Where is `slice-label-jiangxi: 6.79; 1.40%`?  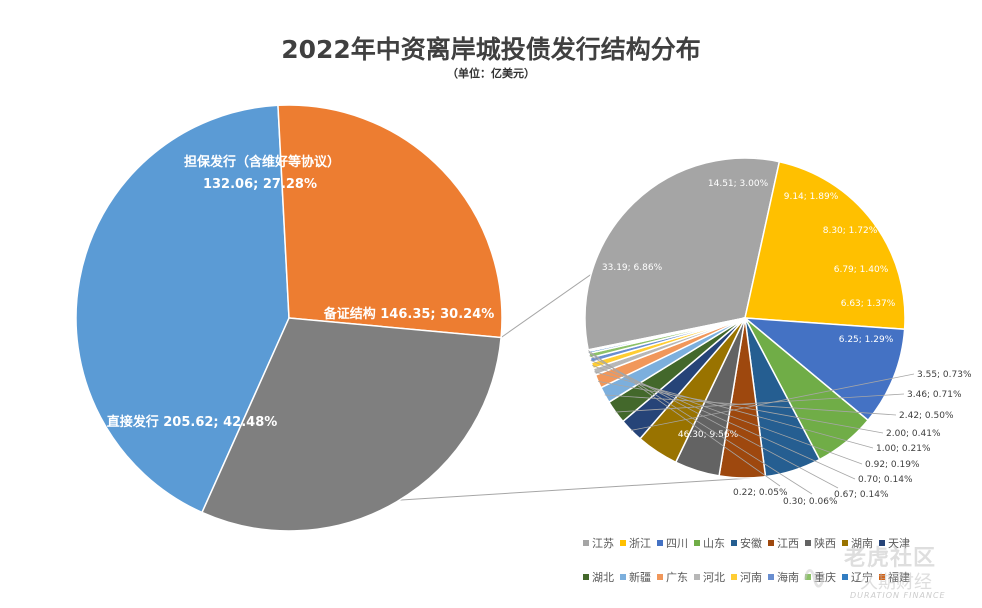
slice-label-jiangxi: 6.79; 1.40% is located at coordinates (861, 270).